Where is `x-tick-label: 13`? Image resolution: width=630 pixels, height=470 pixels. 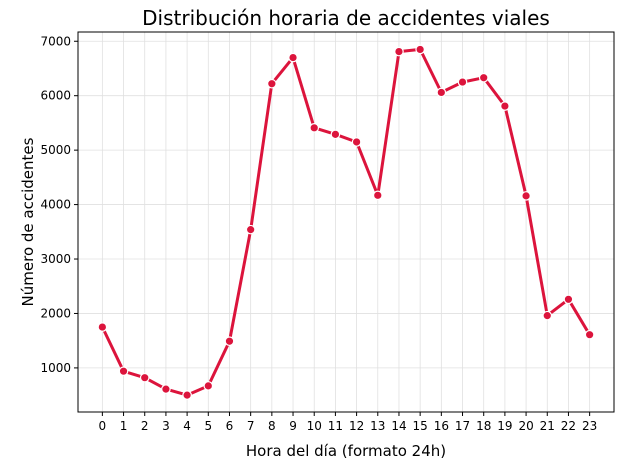 x-tick-label: 13 is located at coordinates (377, 426).